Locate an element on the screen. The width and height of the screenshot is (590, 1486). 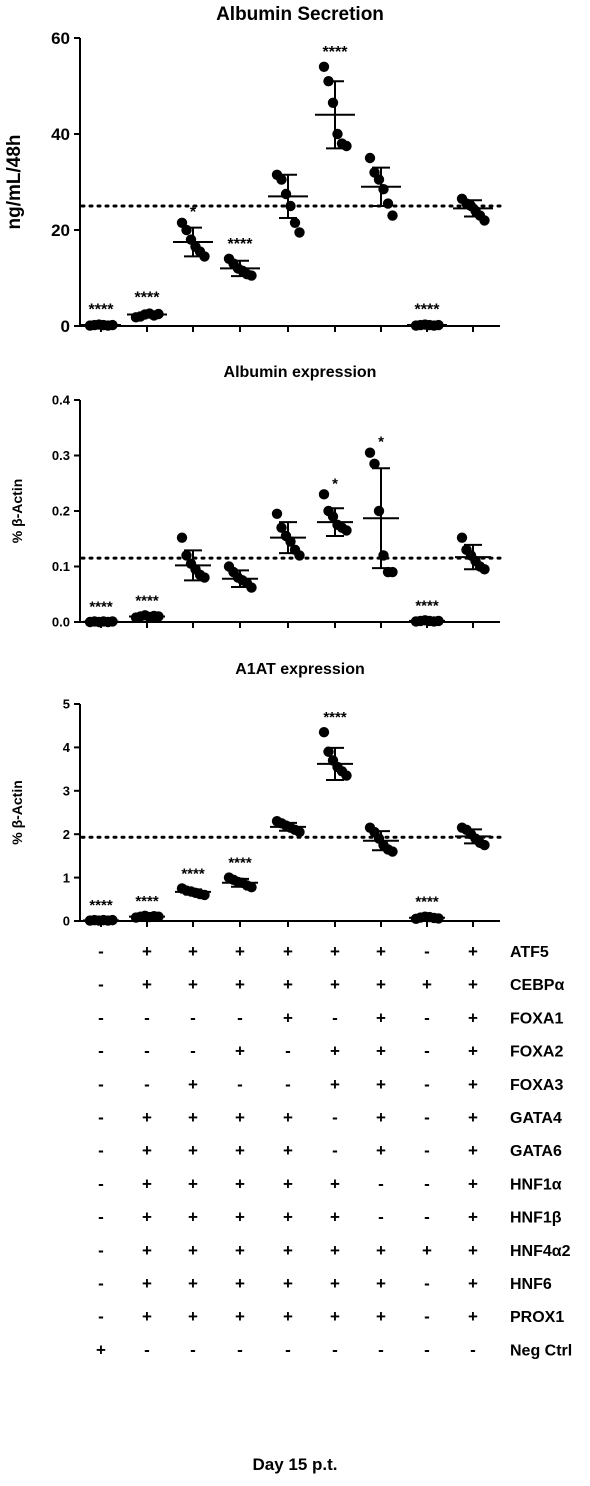
factor-label: ATF5 is located at coordinates (529, 952).